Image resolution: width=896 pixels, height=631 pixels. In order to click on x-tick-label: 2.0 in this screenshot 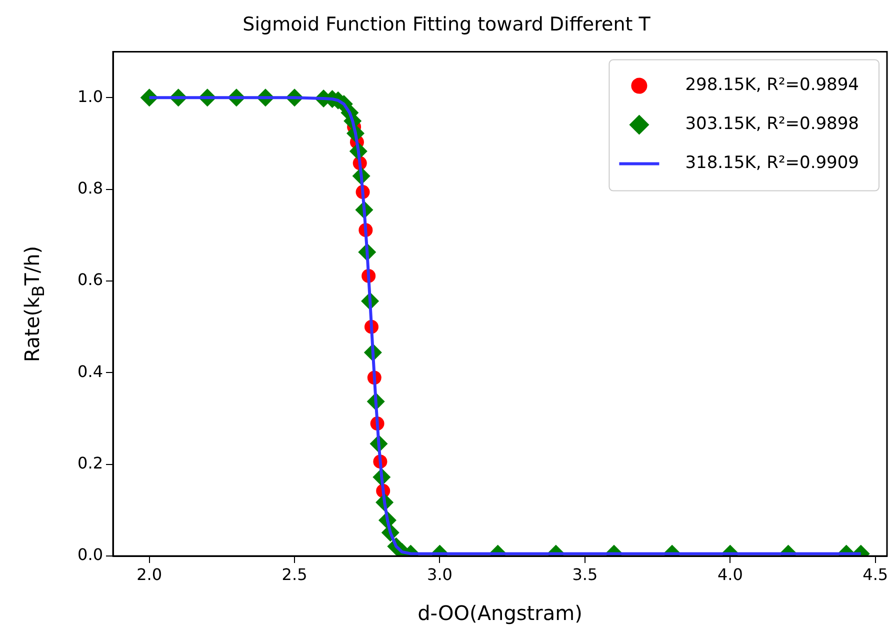, I will do `click(149, 574)`.